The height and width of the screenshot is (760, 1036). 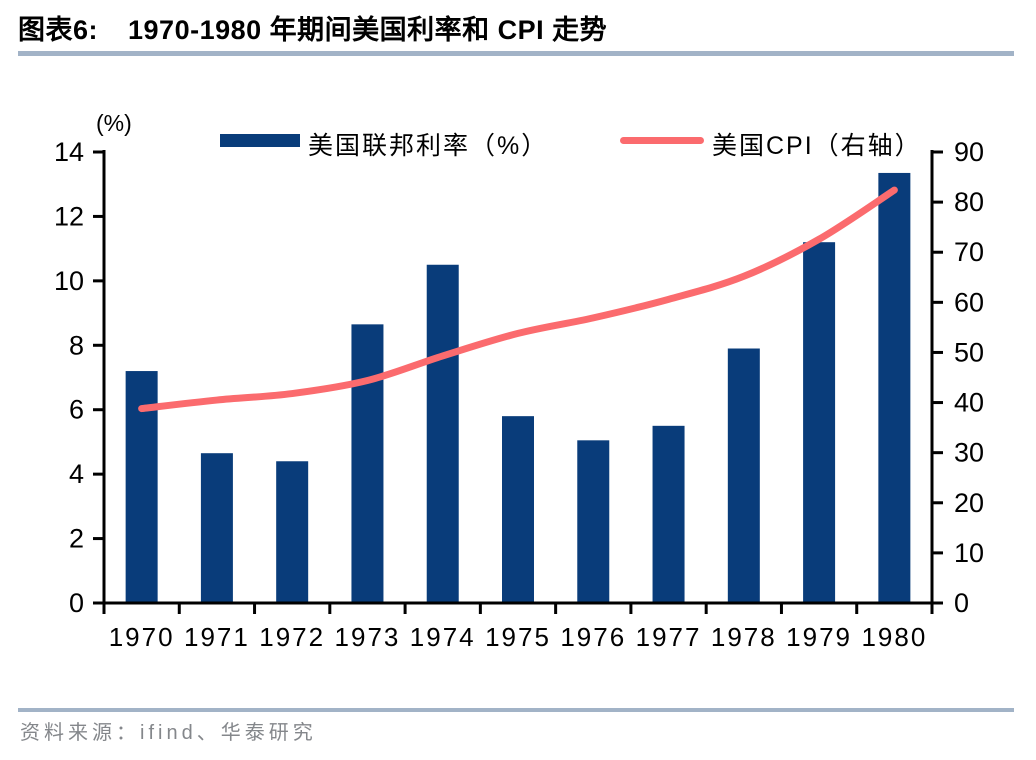 I want to click on bar-1971, so click(x=216, y=528).